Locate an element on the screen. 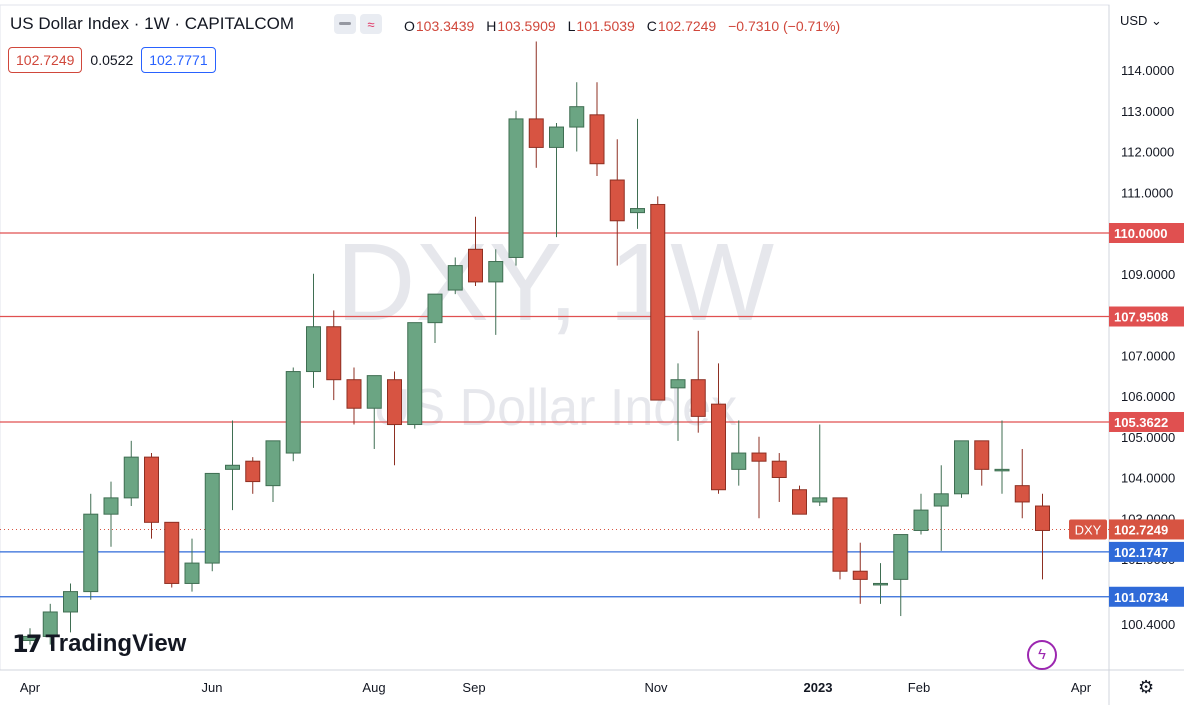  tradingview-logo: 17 TradingView is located at coordinates (99, 644).